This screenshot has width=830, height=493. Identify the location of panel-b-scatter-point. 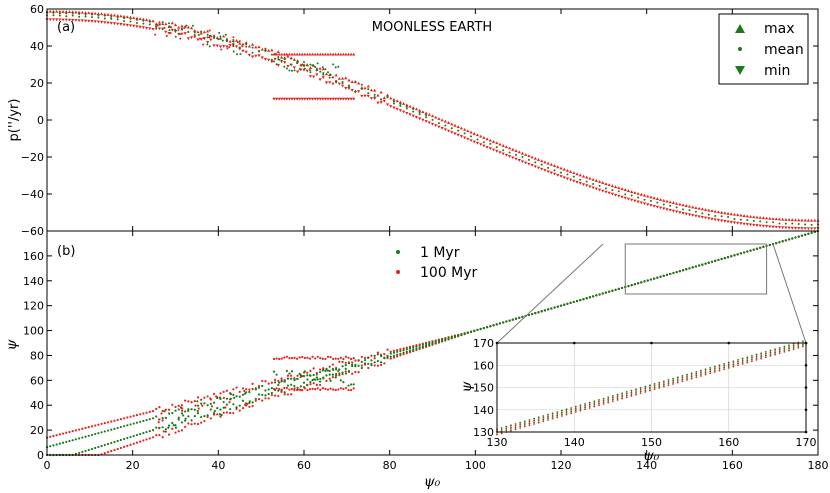
(159, 419).